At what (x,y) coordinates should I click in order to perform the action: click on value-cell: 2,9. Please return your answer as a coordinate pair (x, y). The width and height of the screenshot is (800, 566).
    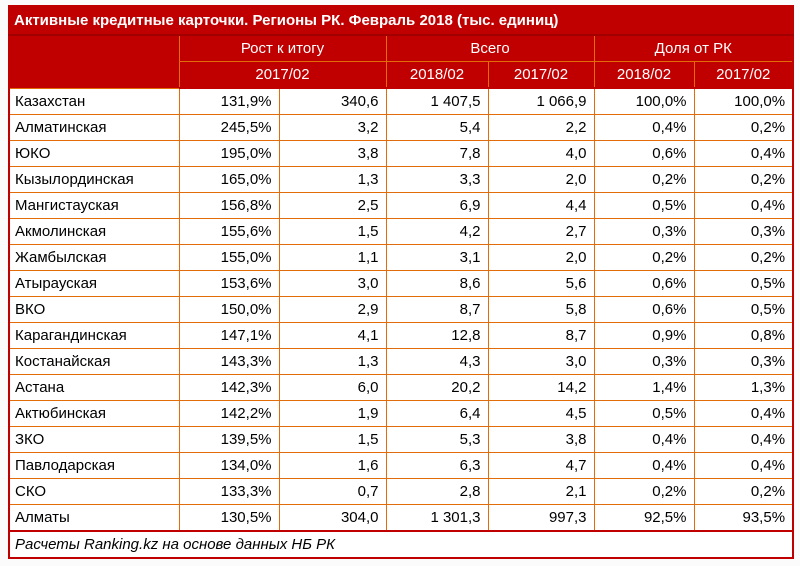
    Looking at the image, I should click on (332, 309).